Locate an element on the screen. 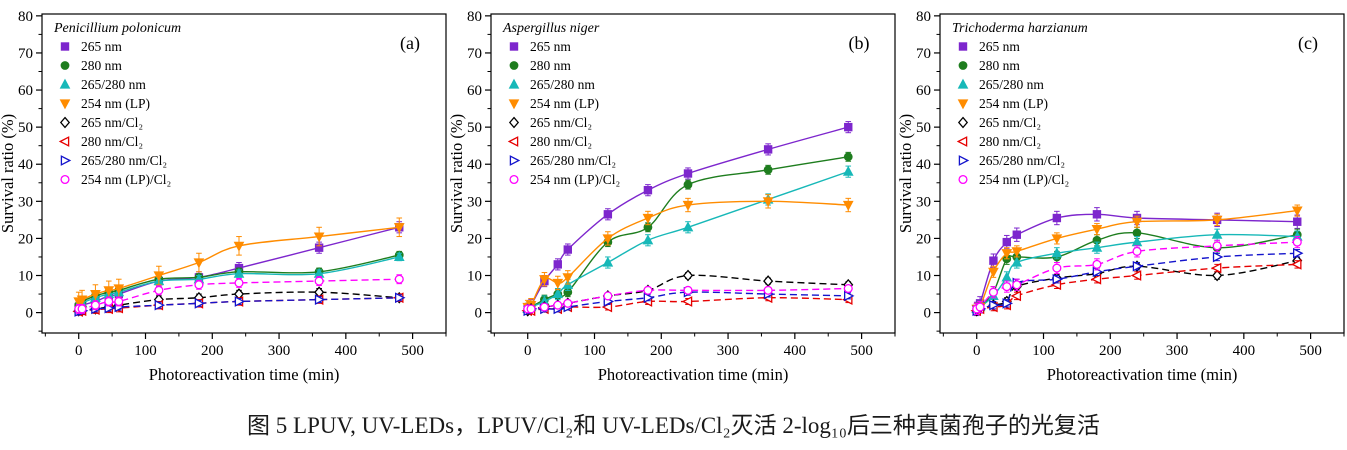 This screenshot has width=1347, height=450. y-tick-label: 80 is located at coordinates (474, 17).